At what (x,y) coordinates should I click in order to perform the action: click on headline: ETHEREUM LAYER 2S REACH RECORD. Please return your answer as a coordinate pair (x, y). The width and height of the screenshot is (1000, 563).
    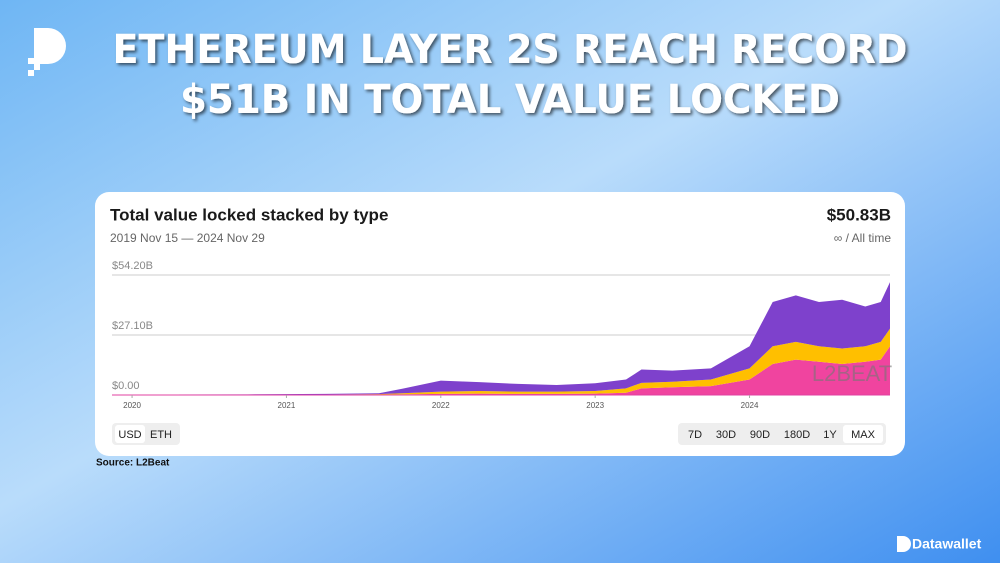
    Looking at the image, I should click on (510, 50).